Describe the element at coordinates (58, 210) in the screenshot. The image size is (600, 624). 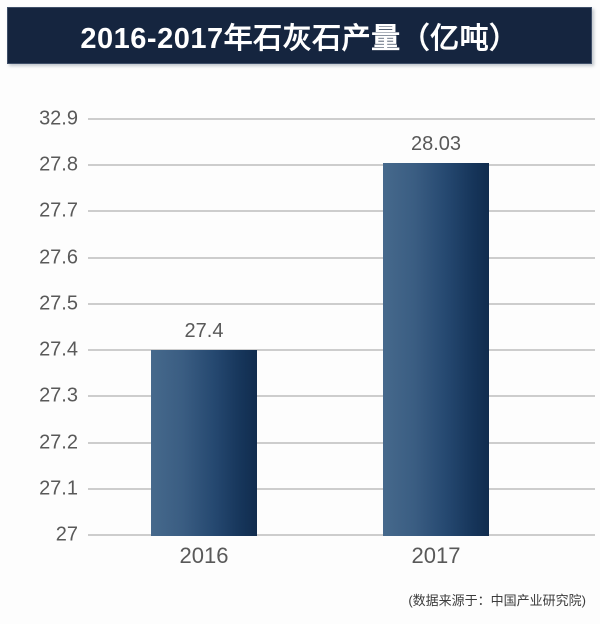
I see `y-axis-tick-label: 27.7` at that location.